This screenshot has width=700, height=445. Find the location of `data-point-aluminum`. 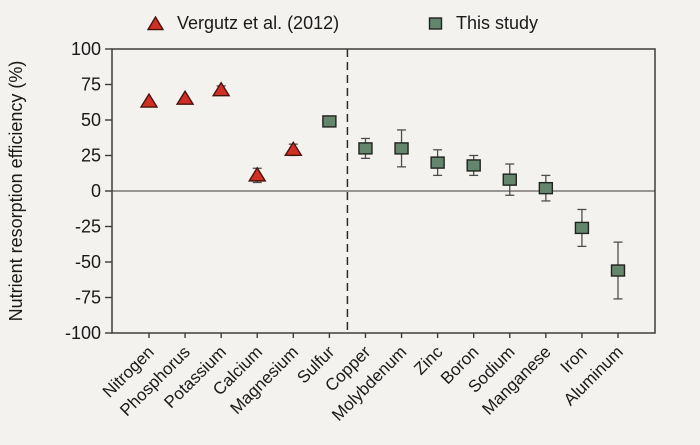

data-point-aluminum is located at coordinates (618, 270).